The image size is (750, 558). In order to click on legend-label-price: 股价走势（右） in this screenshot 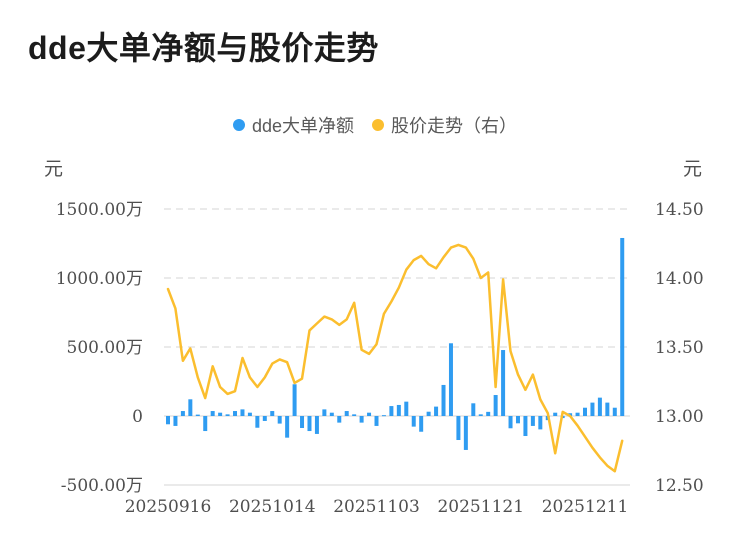, I will do `click(454, 126)`.